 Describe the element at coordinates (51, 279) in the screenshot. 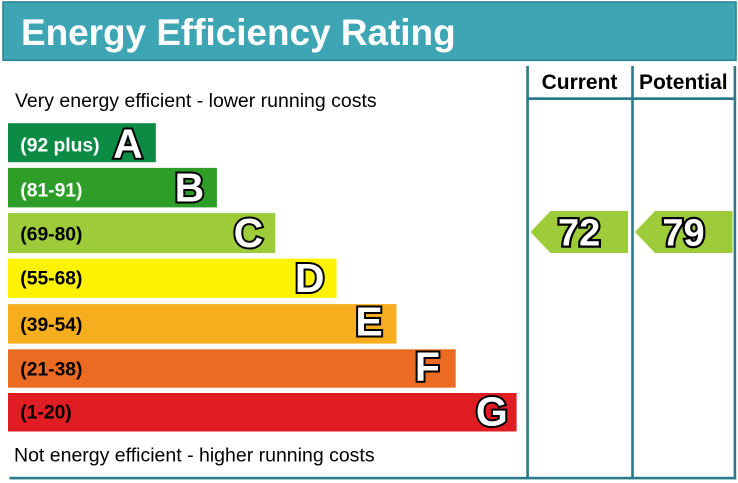

I see `svg-text: (55-68)` at that location.